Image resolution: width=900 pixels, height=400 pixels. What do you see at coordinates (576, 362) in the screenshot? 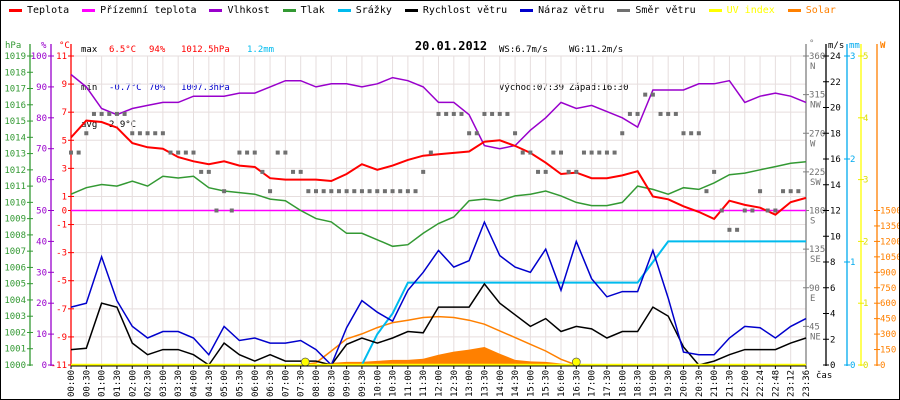
I see `sunset-marker` at bounding box center [576, 362].